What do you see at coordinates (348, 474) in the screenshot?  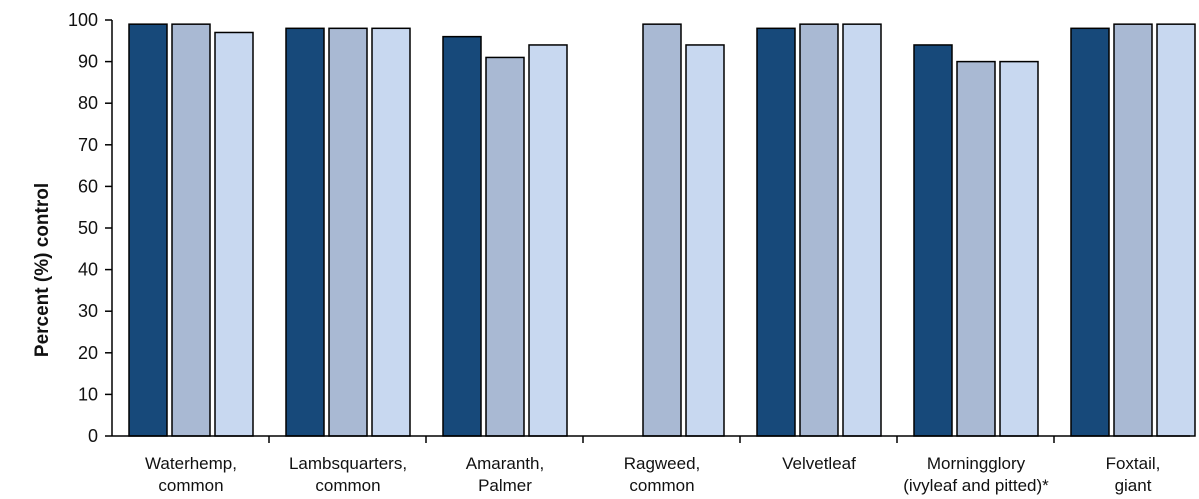 I see `x-tick-label: Lambsquarters, common` at bounding box center [348, 474].